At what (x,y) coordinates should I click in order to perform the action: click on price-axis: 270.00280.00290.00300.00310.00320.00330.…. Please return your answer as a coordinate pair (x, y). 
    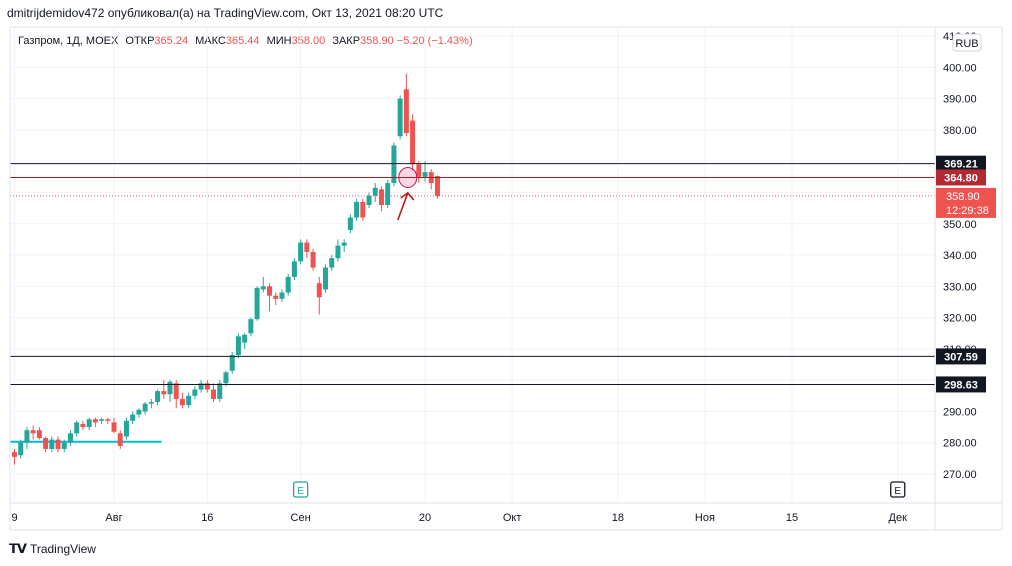
    Looking at the image, I should click on (960, 256).